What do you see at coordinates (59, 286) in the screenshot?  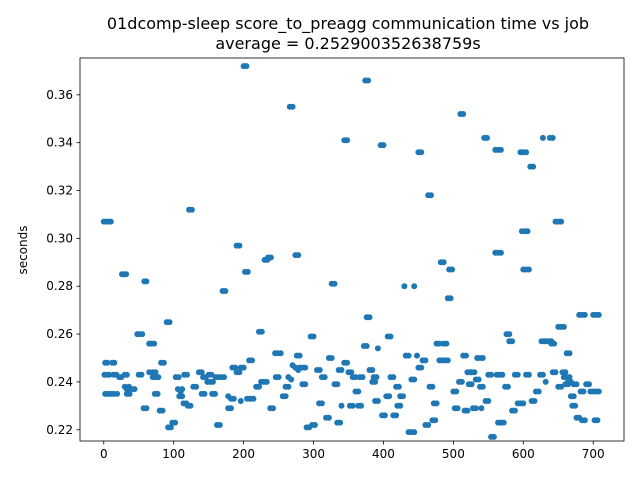 I see `y-tick-label: 0.28` at bounding box center [59, 286].